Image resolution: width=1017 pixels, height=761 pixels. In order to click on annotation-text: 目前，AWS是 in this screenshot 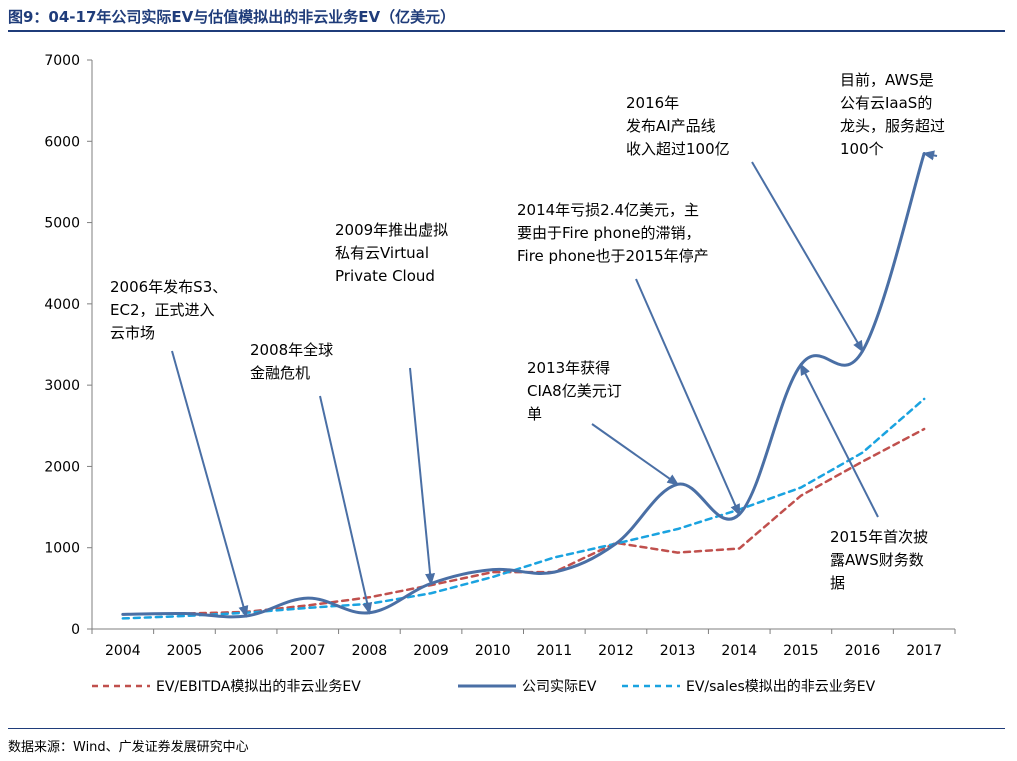, I will do `click(887, 80)`.